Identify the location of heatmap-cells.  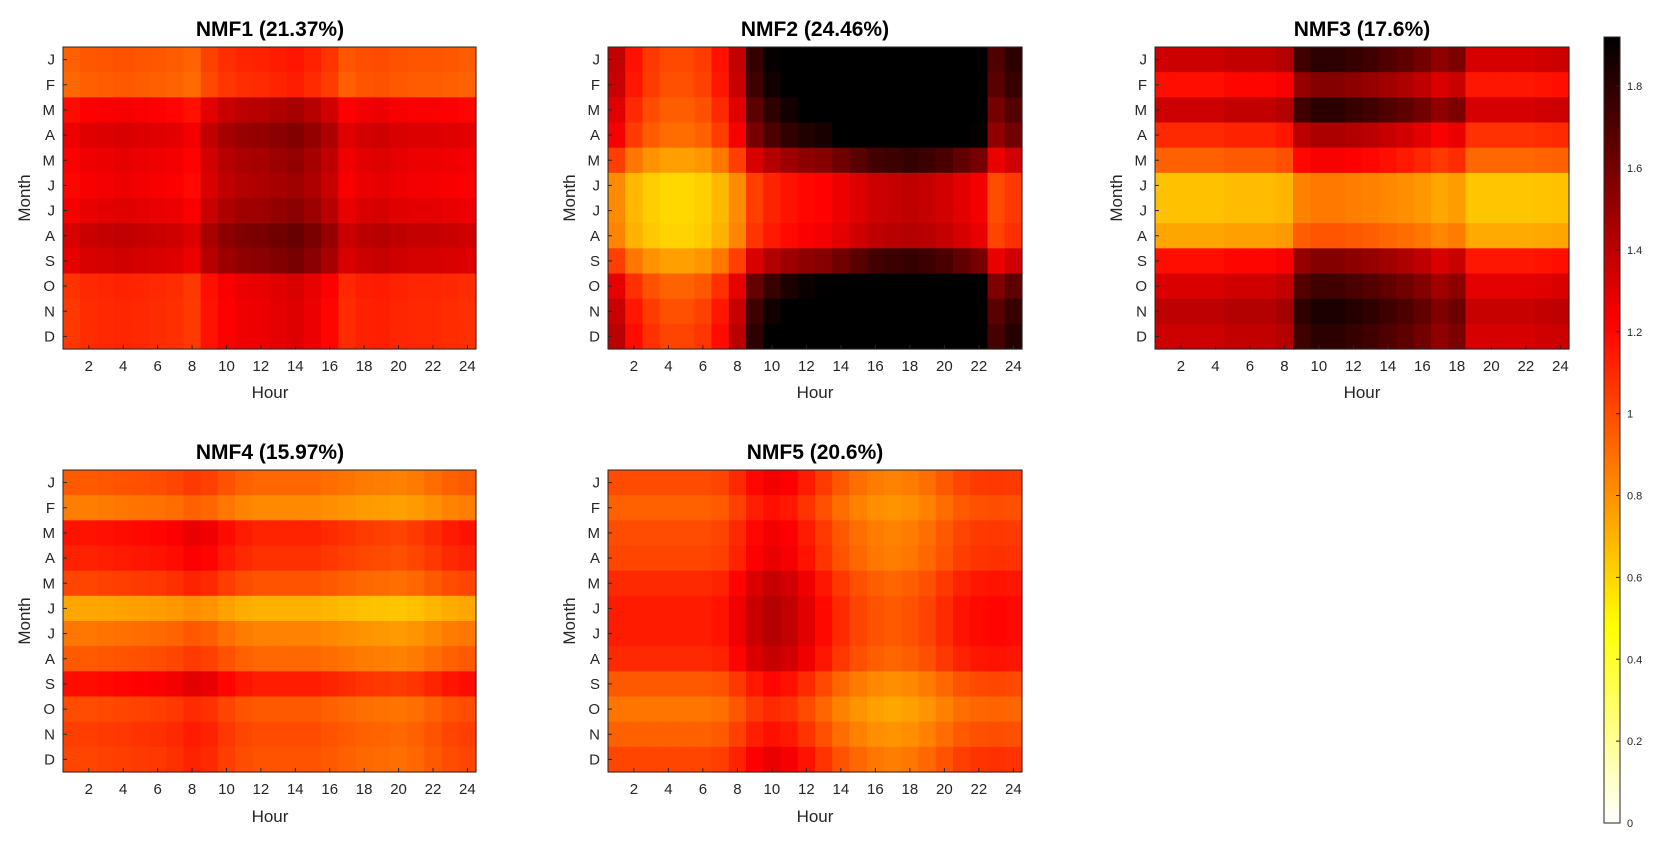
(270, 198).